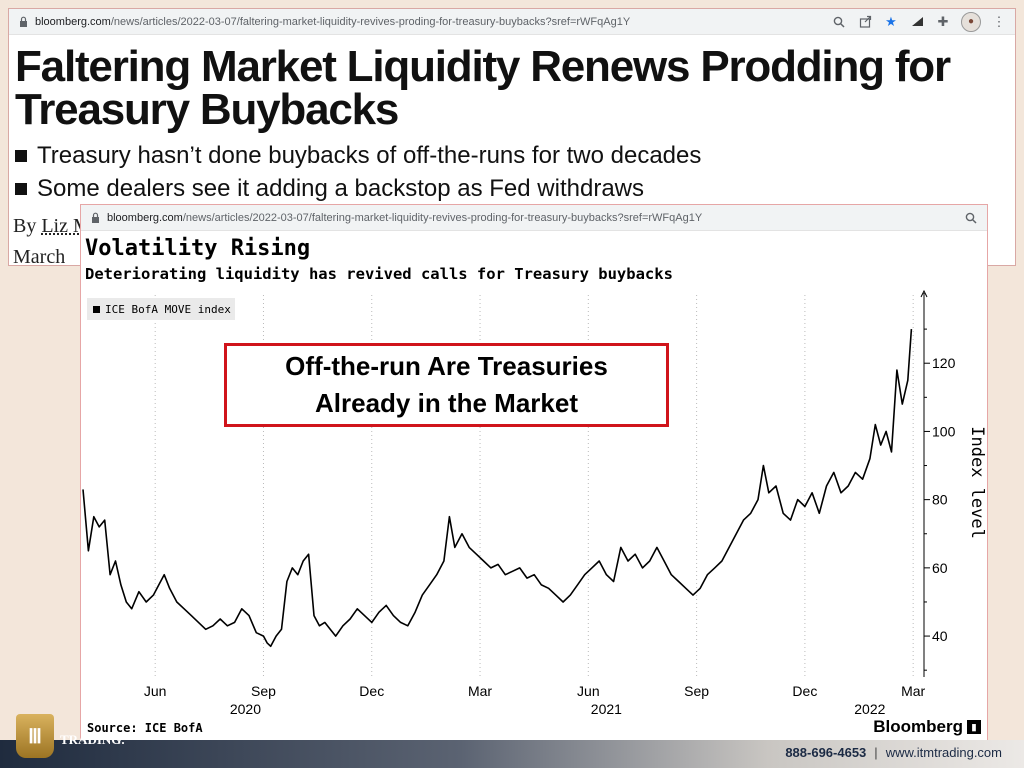 This screenshot has height=768, width=1024. Describe the element at coordinates (917, 22) in the screenshot. I see `signal-icon` at that location.